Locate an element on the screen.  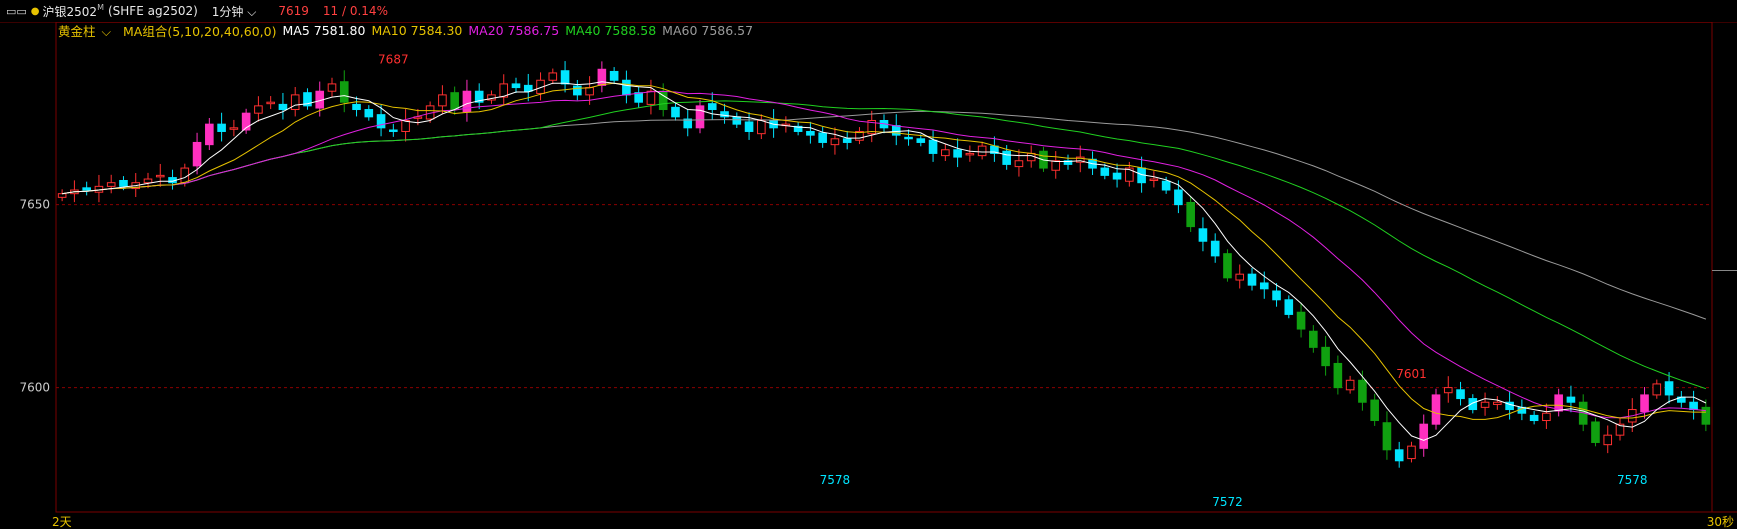
ma-legend-ma20: MA20 7586.75 is located at coordinates (514, 30).